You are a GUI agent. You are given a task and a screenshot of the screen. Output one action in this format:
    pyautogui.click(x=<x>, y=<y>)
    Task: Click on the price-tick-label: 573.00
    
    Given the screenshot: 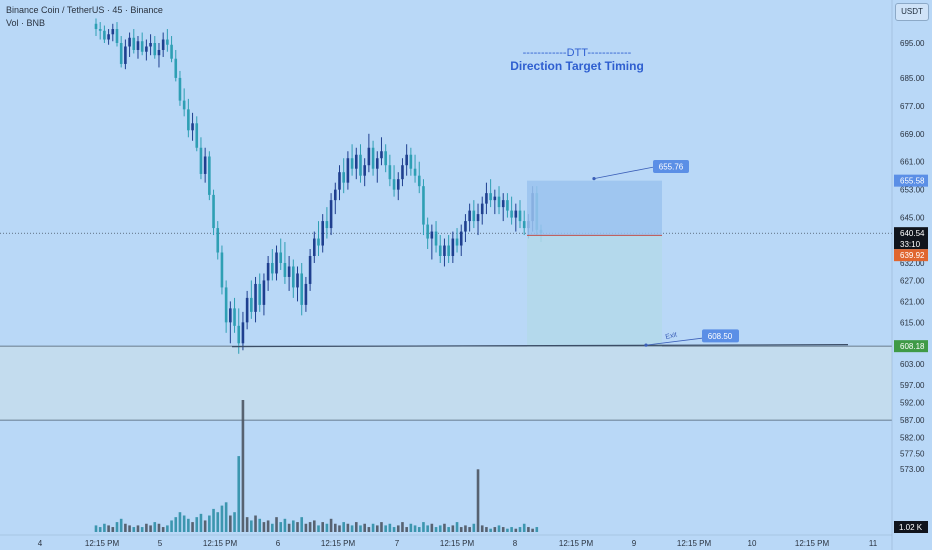 What is the action you would take?
    pyautogui.click(x=912, y=469)
    